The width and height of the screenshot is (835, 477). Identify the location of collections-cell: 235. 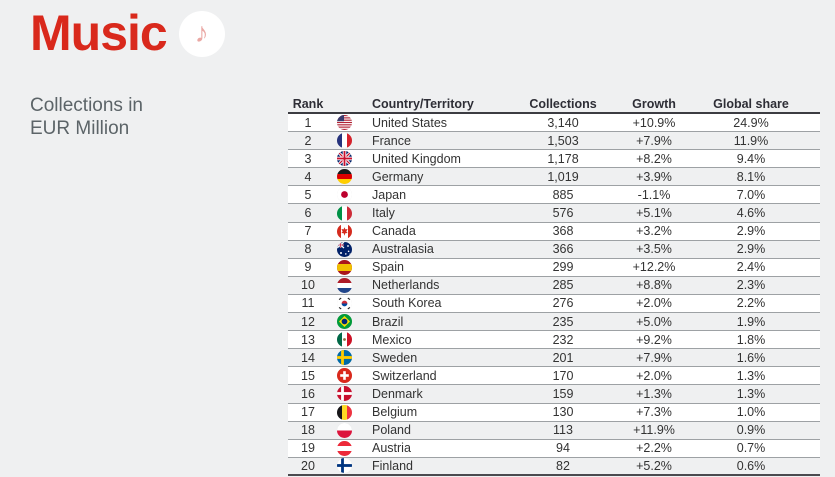
(563, 321).